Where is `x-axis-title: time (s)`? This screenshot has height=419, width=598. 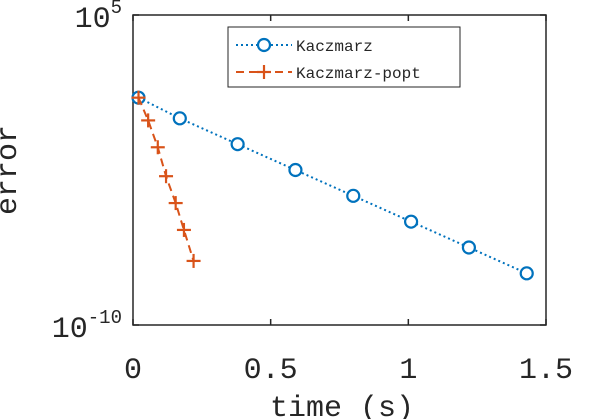 x-axis-title: time (s) is located at coordinates (342, 405).